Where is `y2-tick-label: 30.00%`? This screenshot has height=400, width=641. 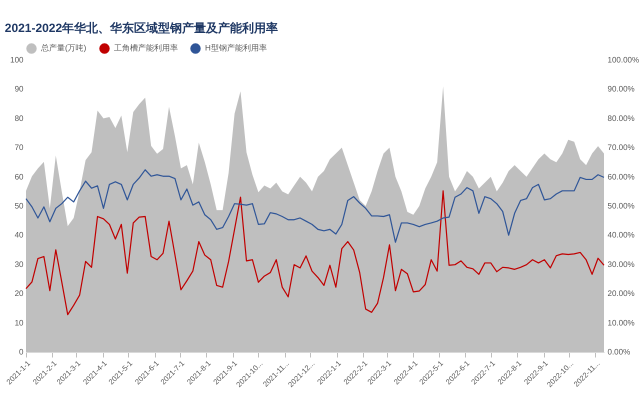 y2-tick-label: 30.00% is located at coordinates (621, 264).